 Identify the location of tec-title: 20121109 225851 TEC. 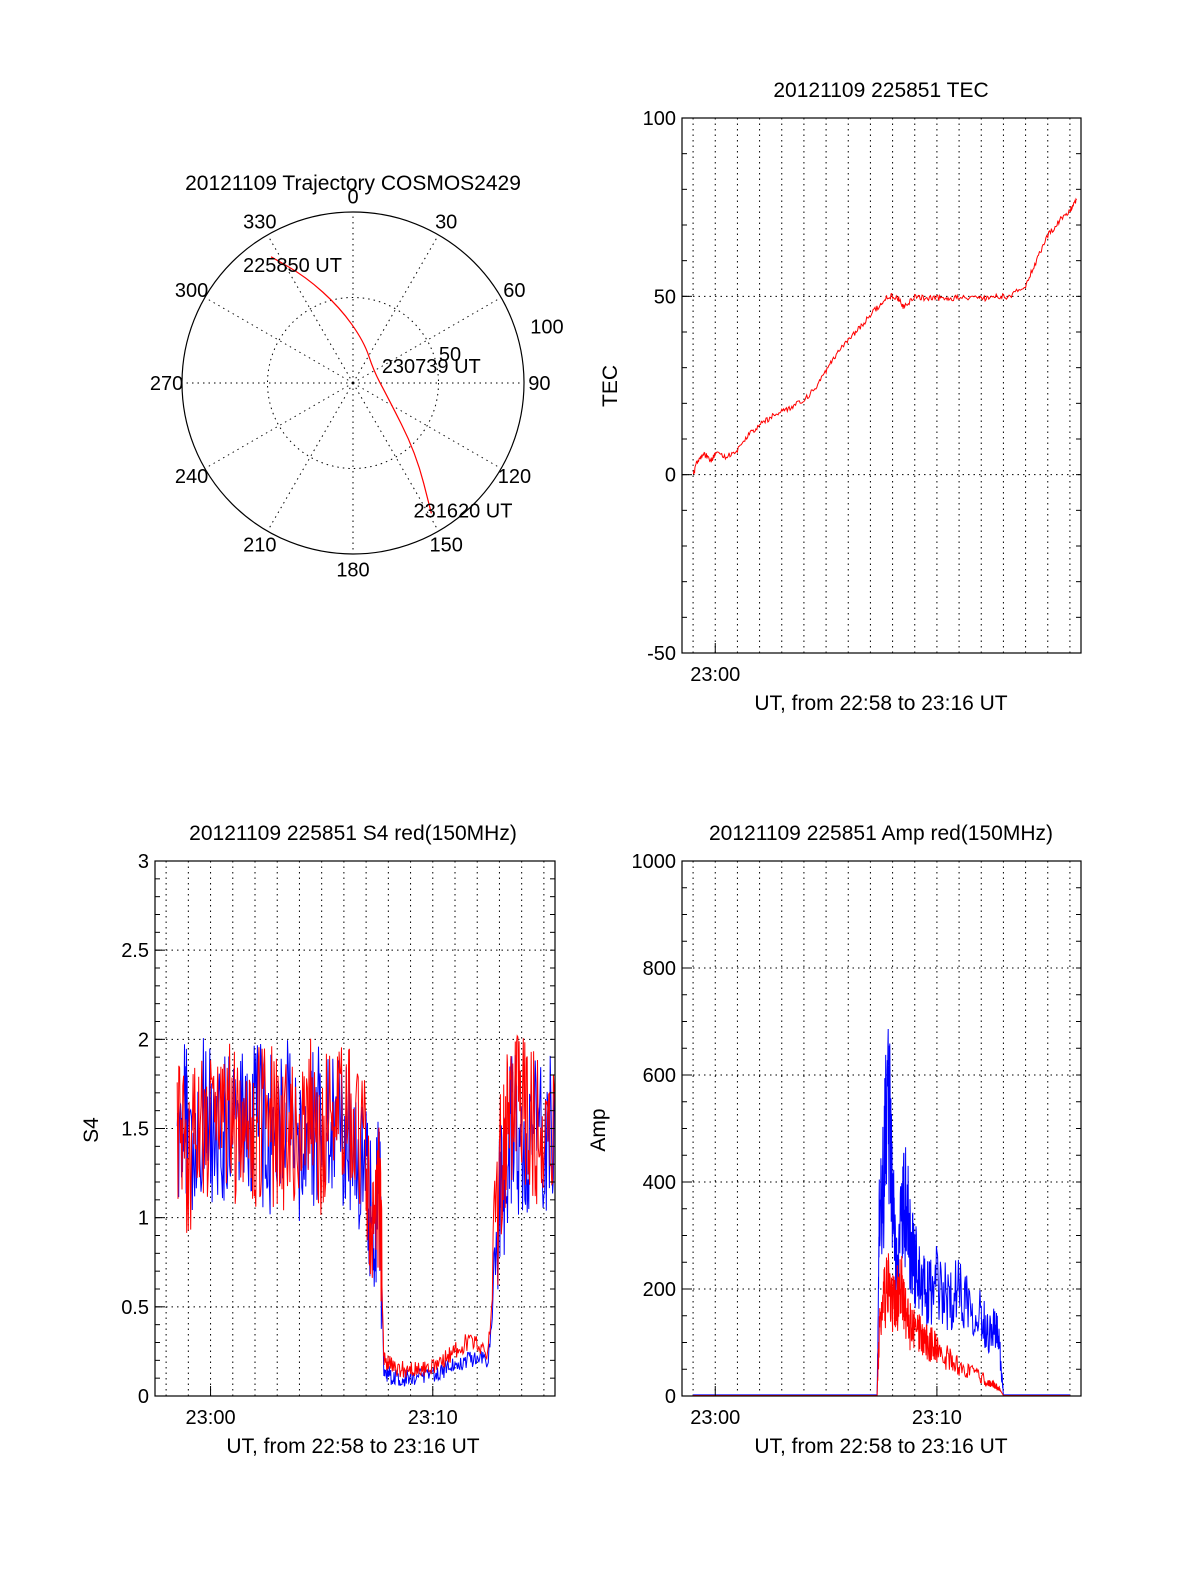
(880, 90).